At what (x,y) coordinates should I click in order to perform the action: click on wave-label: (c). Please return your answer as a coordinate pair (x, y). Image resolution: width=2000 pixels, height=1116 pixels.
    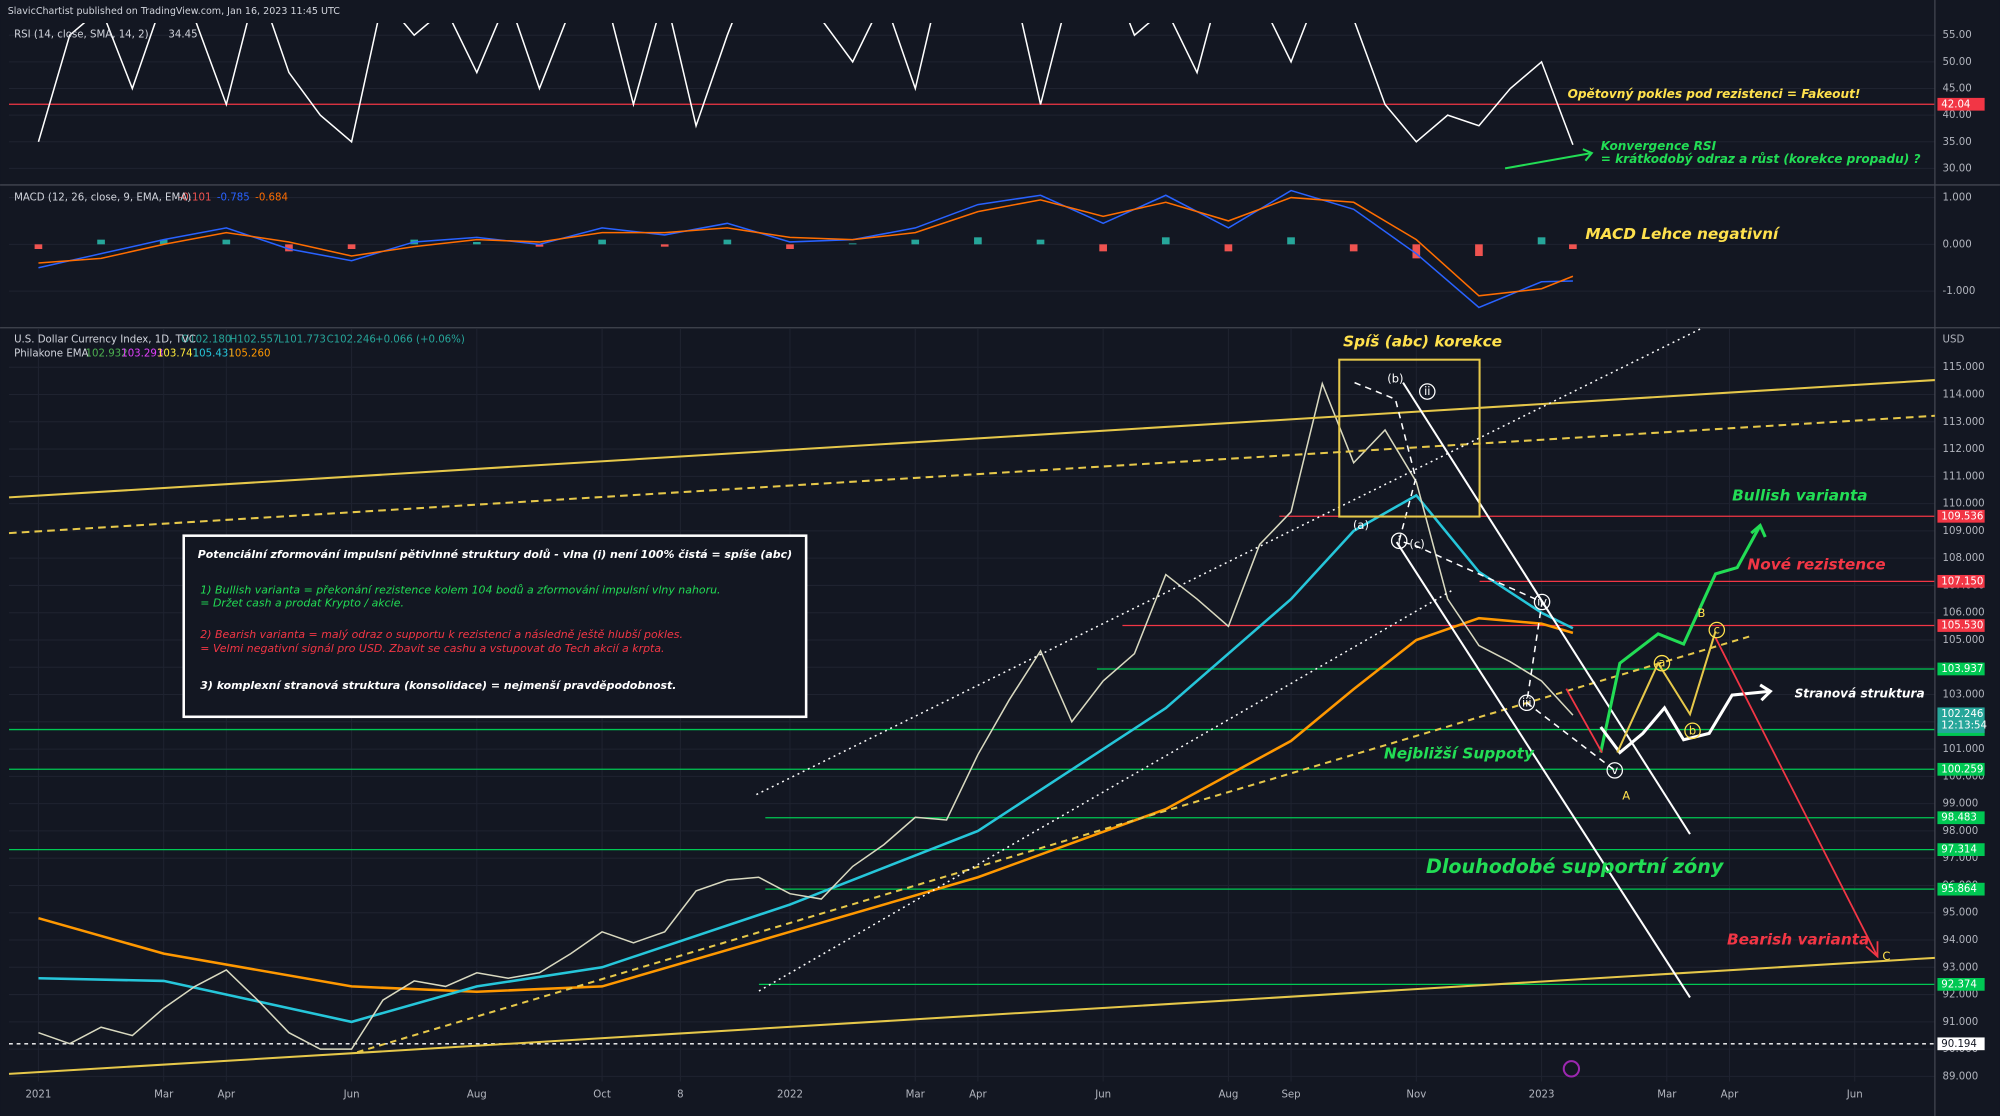
    Looking at the image, I should click on (1416, 544).